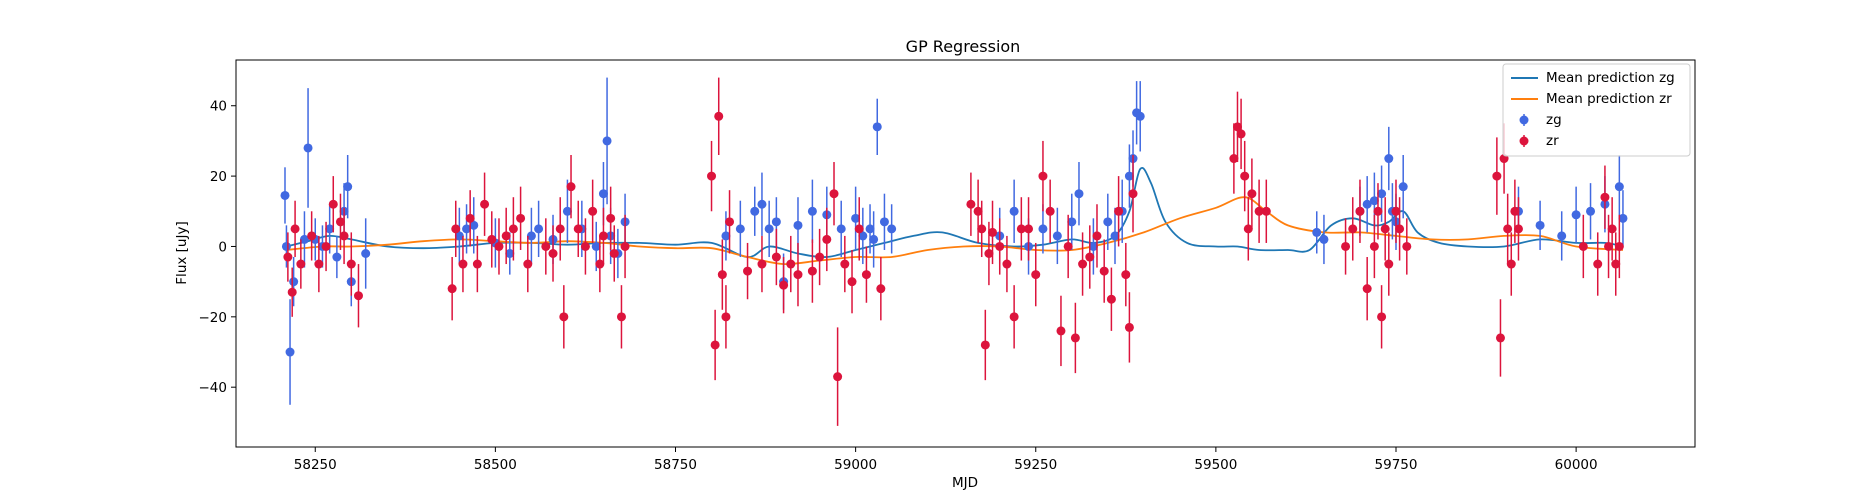 This screenshot has height=500, width=1875. Describe the element at coordinates (213, 318) in the screenshot. I see `y-tick-label: −20` at that location.